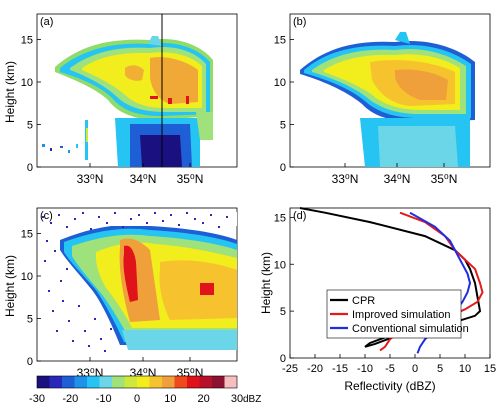  Describe the element at coordinates (389, 386) in the screenshot. I see `panel-d-xlabel: Reflectivity (dBZ)` at that location.